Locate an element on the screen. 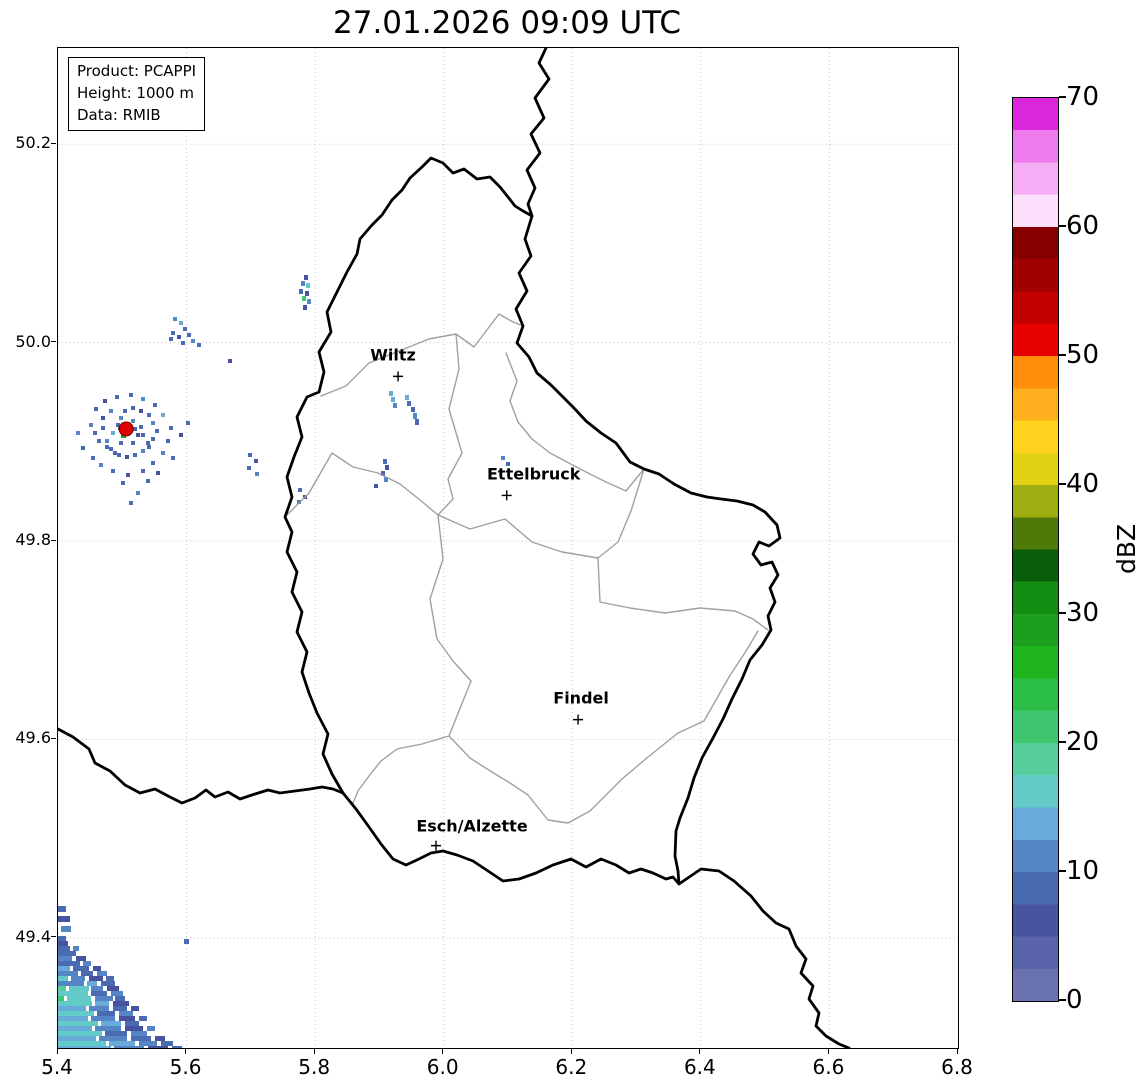  y-tick-label: 49.4 is located at coordinates (33, 936).